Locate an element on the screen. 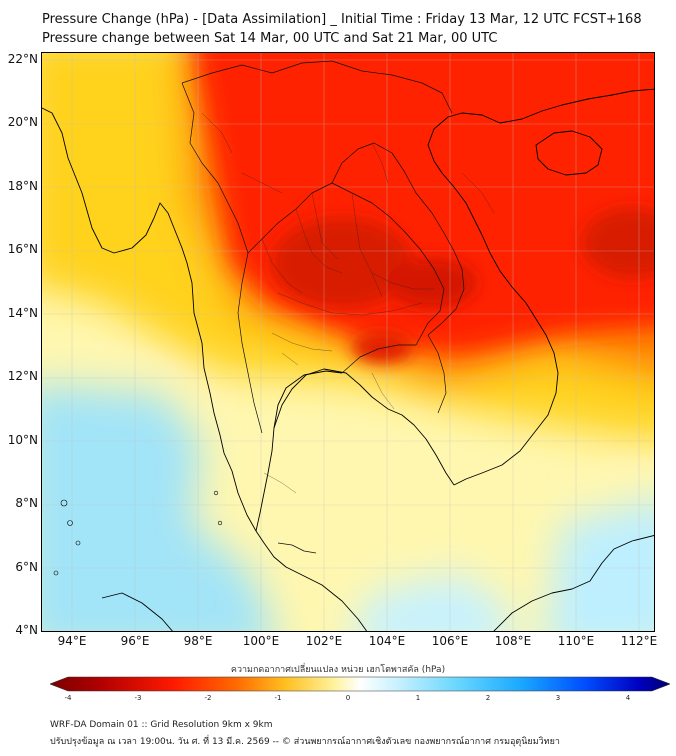 The image size is (676, 756). colorbar-tick: -3 is located at coordinates (138, 698).